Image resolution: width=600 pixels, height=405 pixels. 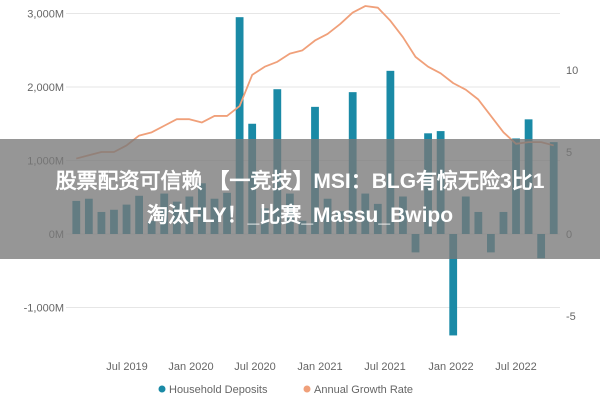 I want to click on left-tick-label: 2,000M, so click(x=45, y=88).